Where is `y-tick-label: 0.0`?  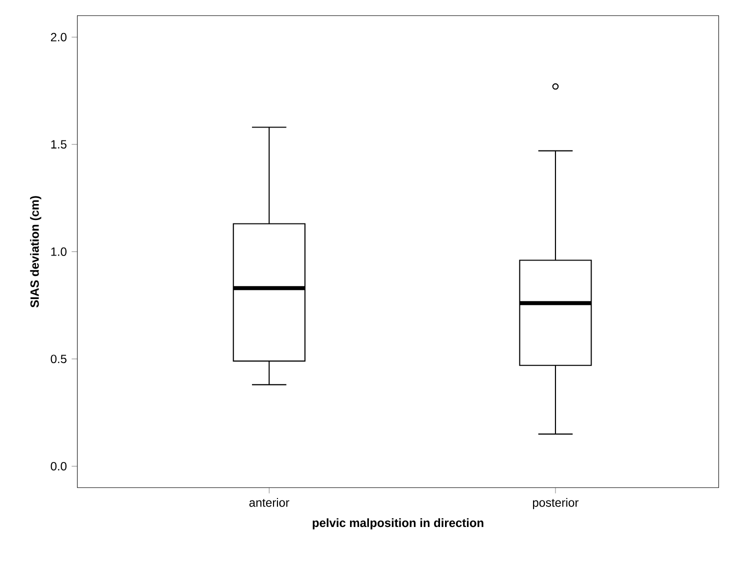
y-tick-label: 0.0 is located at coordinates (58, 466).